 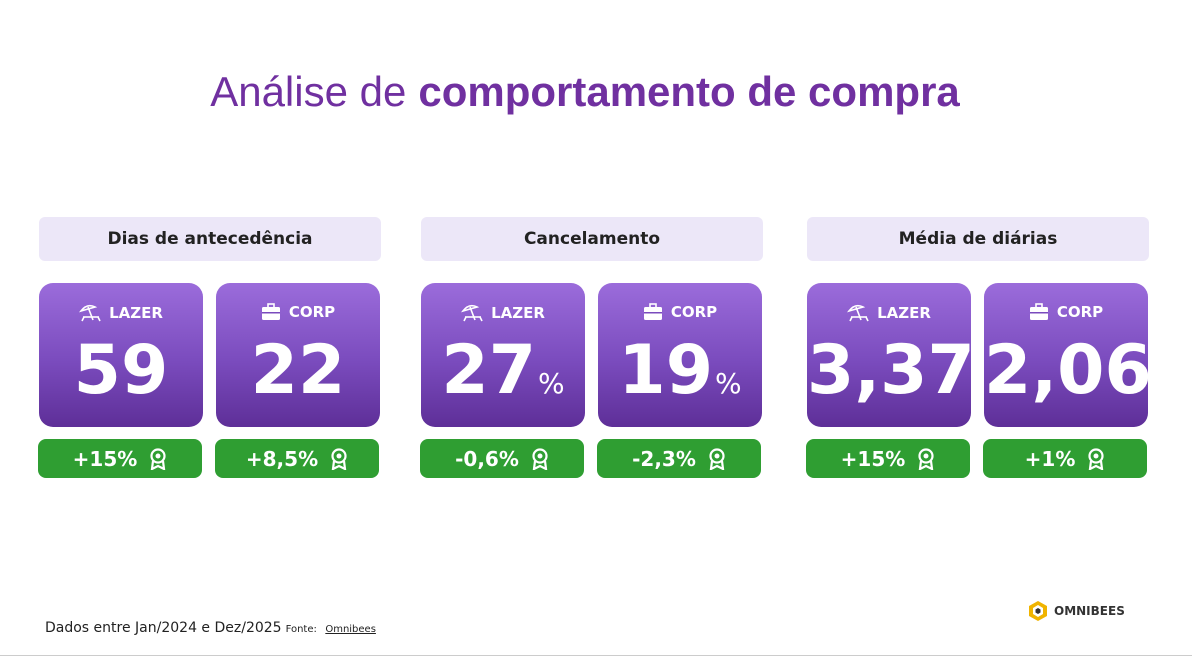 I want to click on metric-card: LAZER 27%, so click(x=503, y=355).